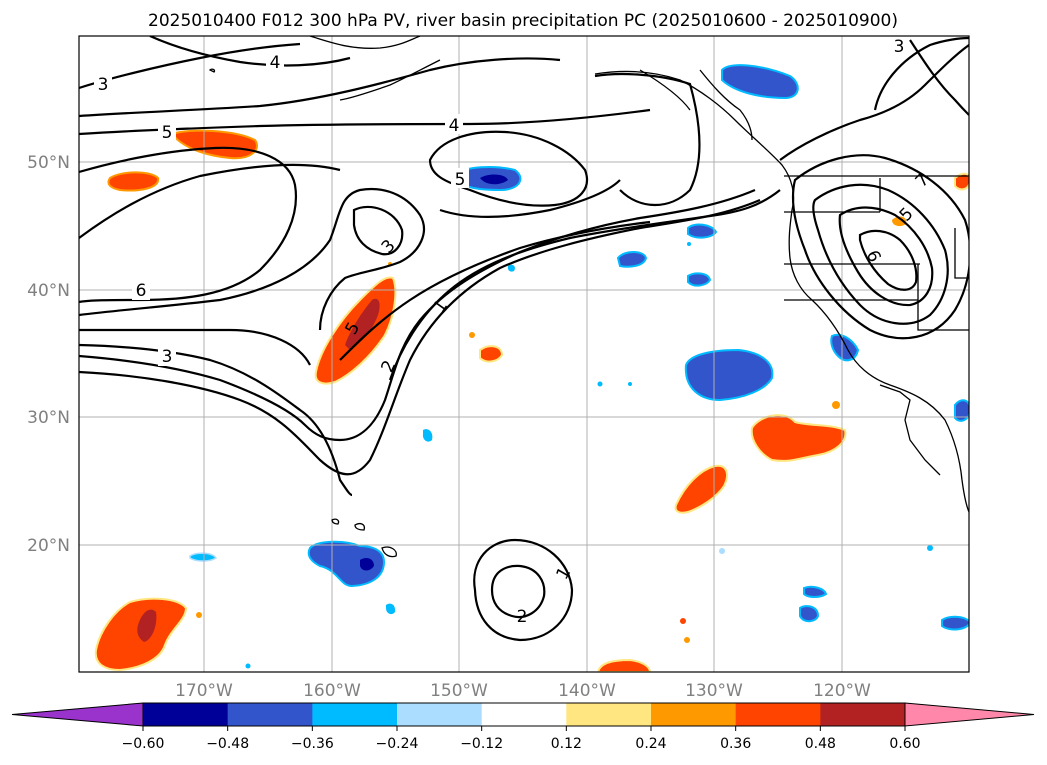  What do you see at coordinates (714, 691) in the screenshot?
I see `lon-label: 130°W` at bounding box center [714, 691].